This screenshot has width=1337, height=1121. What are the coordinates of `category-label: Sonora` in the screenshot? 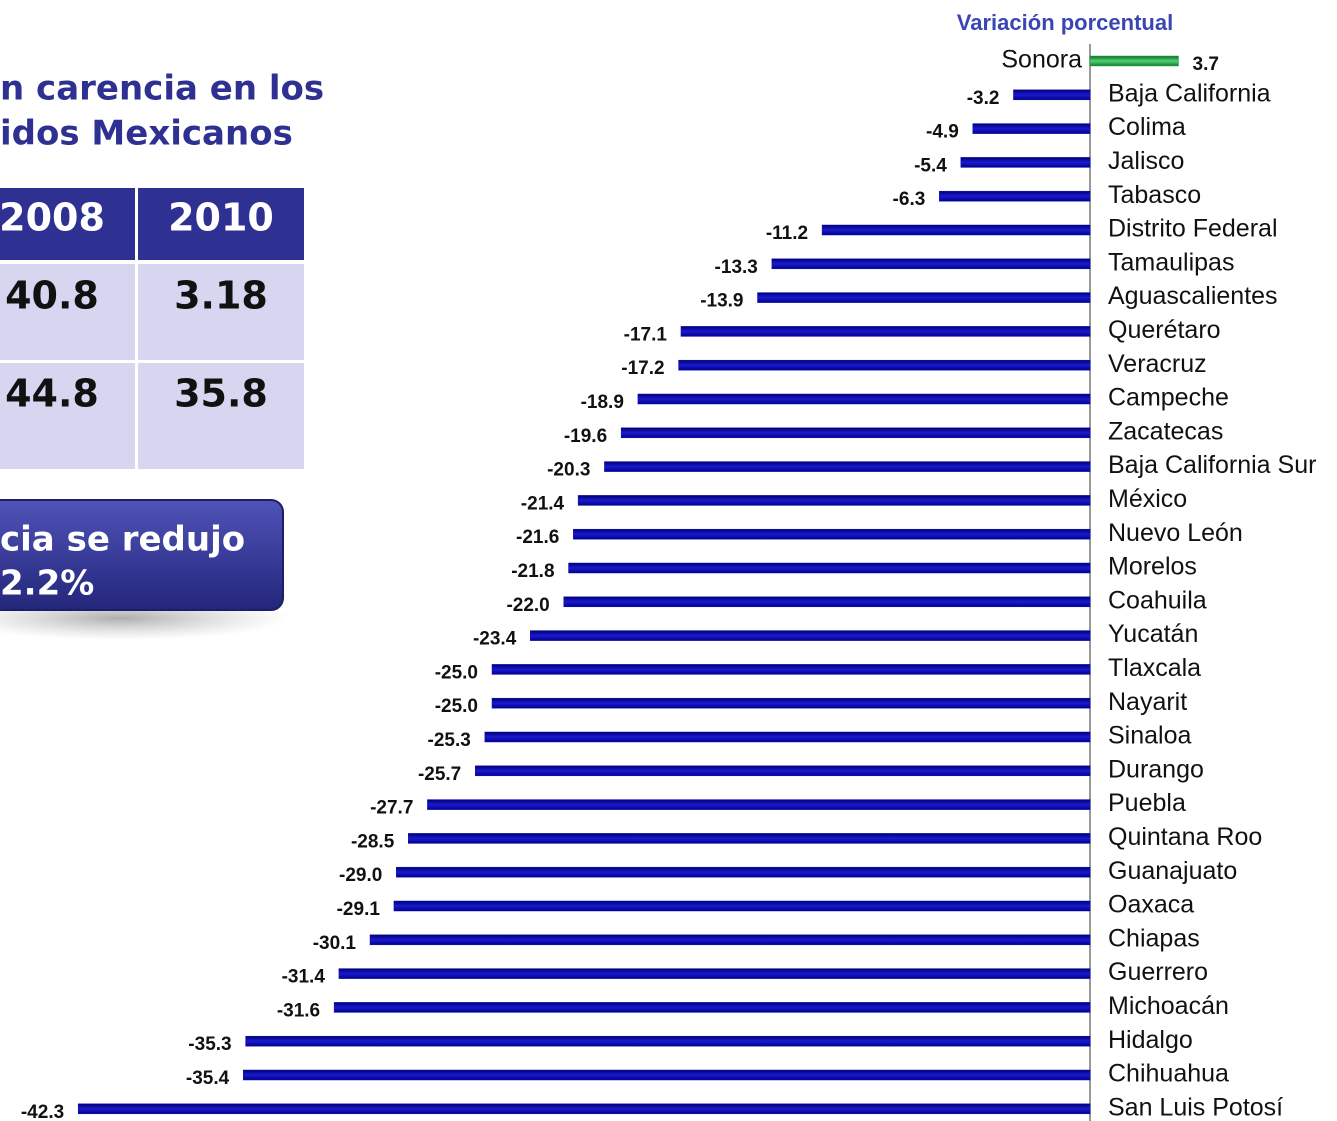 It's located at (1041, 60).